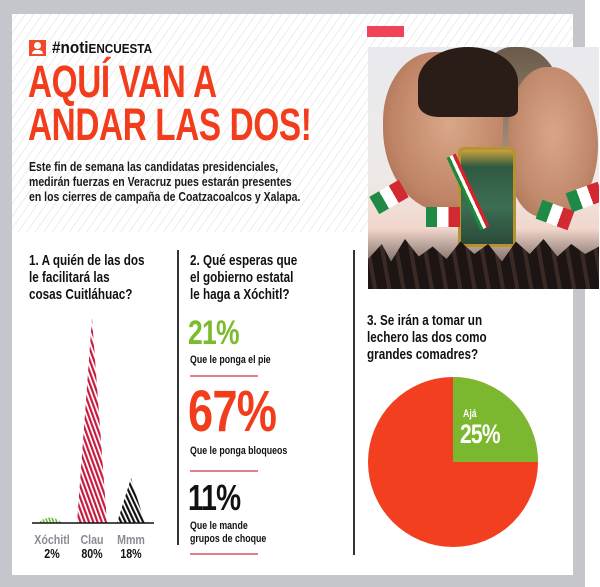 The height and width of the screenshot is (587, 600). I want to click on q3-line-2: lechero las dos como, so click(427, 337).